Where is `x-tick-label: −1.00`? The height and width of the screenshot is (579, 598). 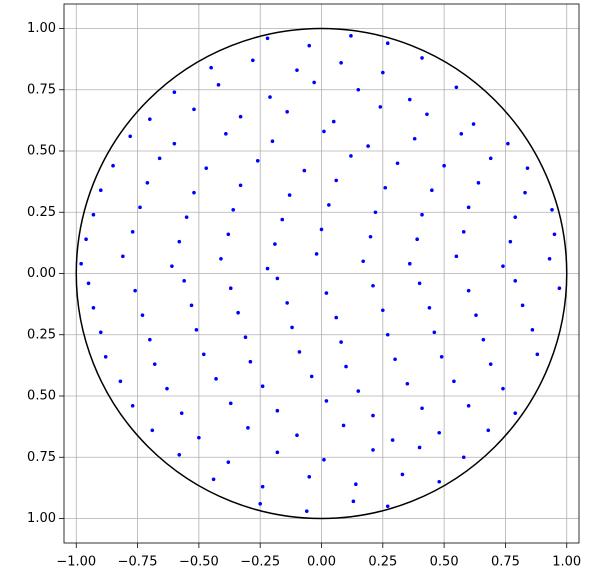
x-tick-label: −1.00 is located at coordinates (76, 562).